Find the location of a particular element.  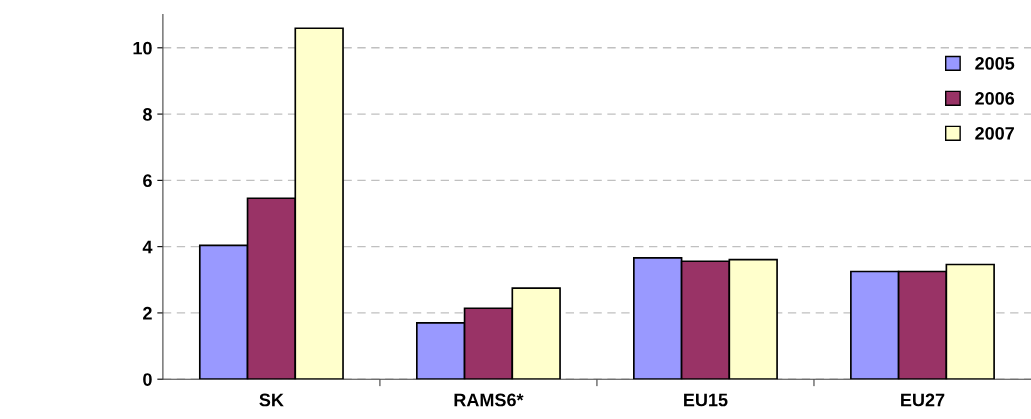

legend-label: 2006 is located at coordinates (995, 98).